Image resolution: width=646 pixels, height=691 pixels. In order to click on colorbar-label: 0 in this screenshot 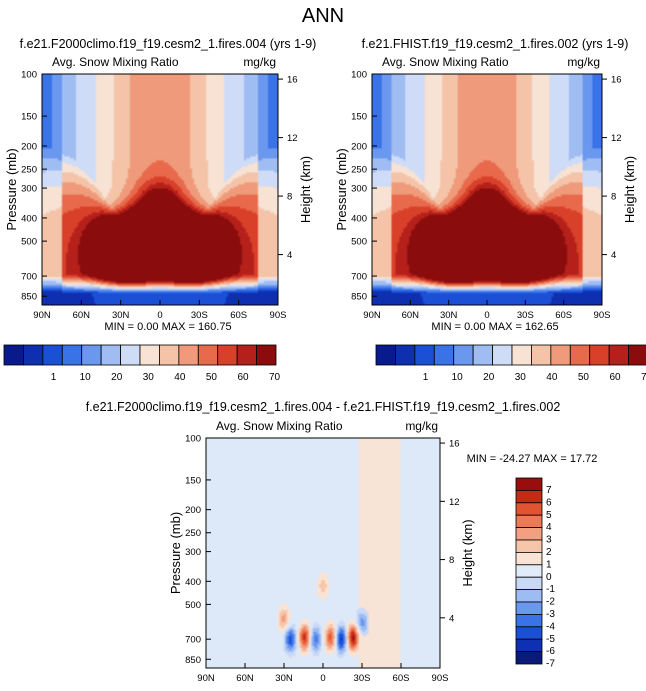, I will do `click(549, 577)`.